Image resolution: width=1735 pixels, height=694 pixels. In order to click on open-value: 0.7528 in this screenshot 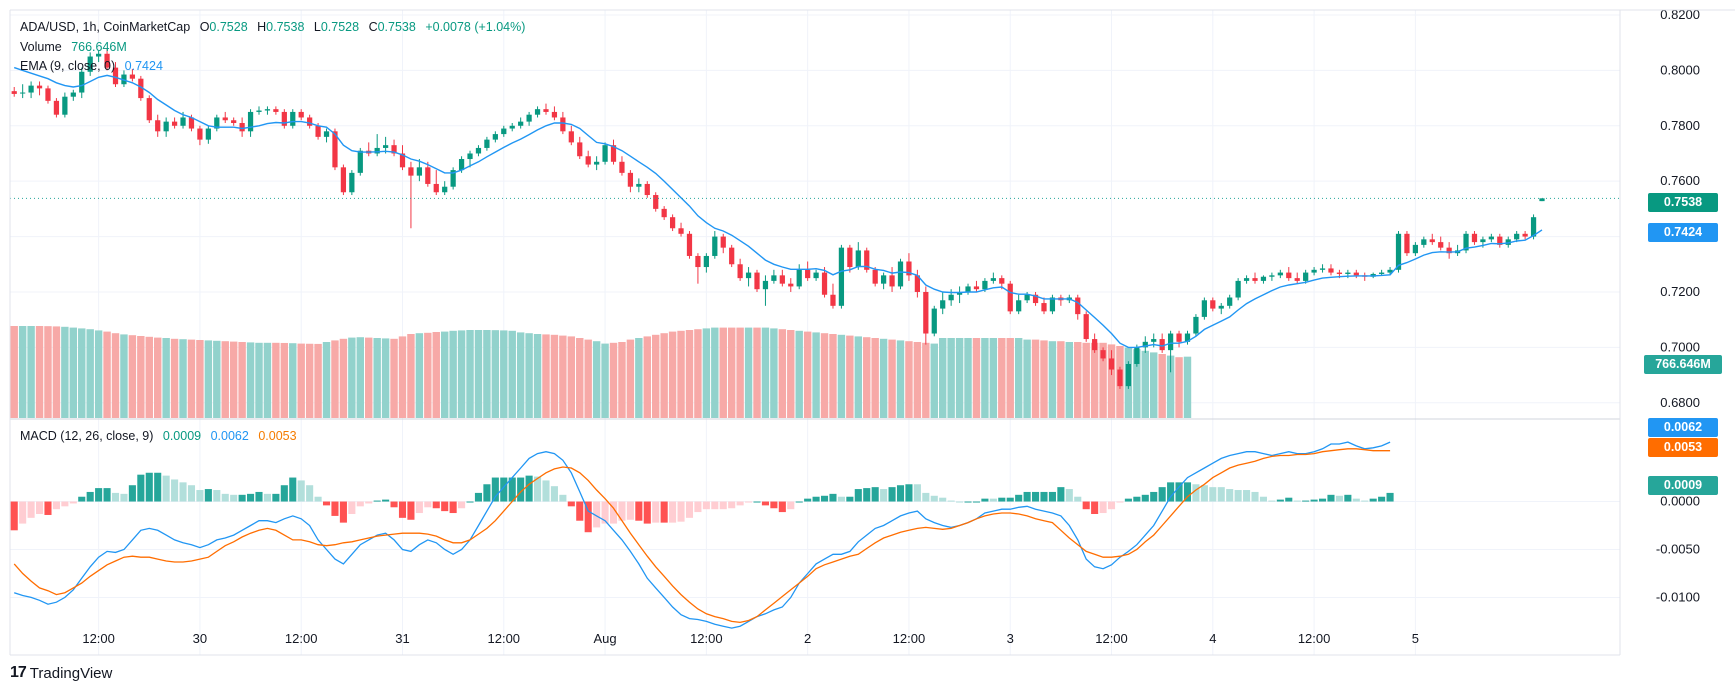, I will do `click(228, 27)`.